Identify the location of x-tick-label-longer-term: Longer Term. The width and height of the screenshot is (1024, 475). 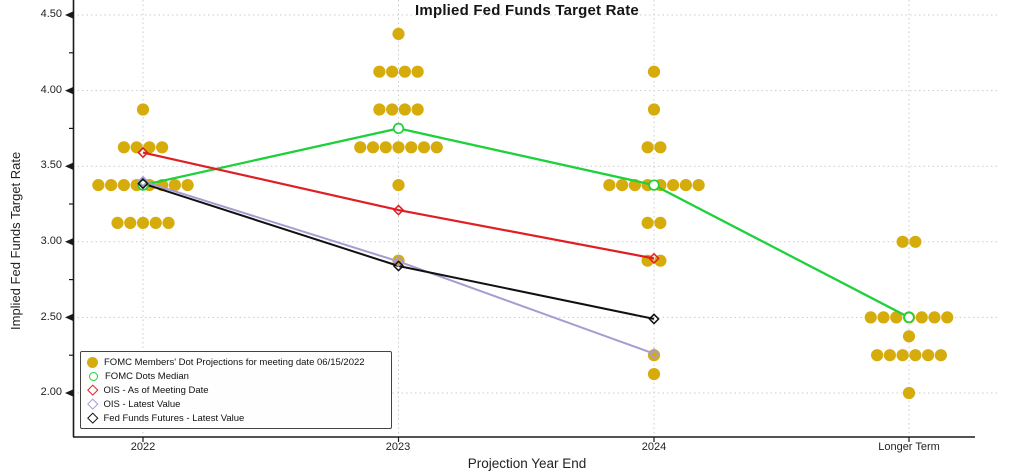
(909, 447).